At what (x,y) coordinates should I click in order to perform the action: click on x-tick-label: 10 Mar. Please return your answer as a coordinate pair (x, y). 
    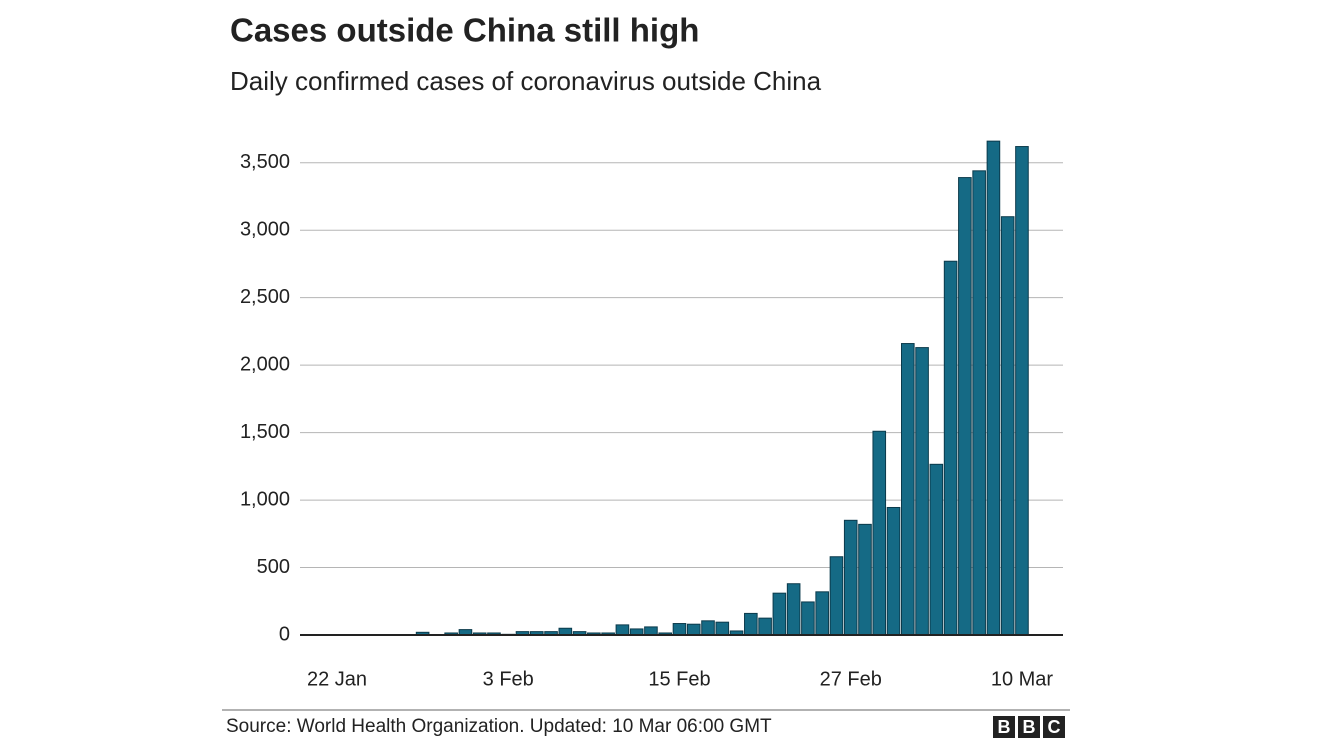
    Looking at the image, I should click on (1022, 679).